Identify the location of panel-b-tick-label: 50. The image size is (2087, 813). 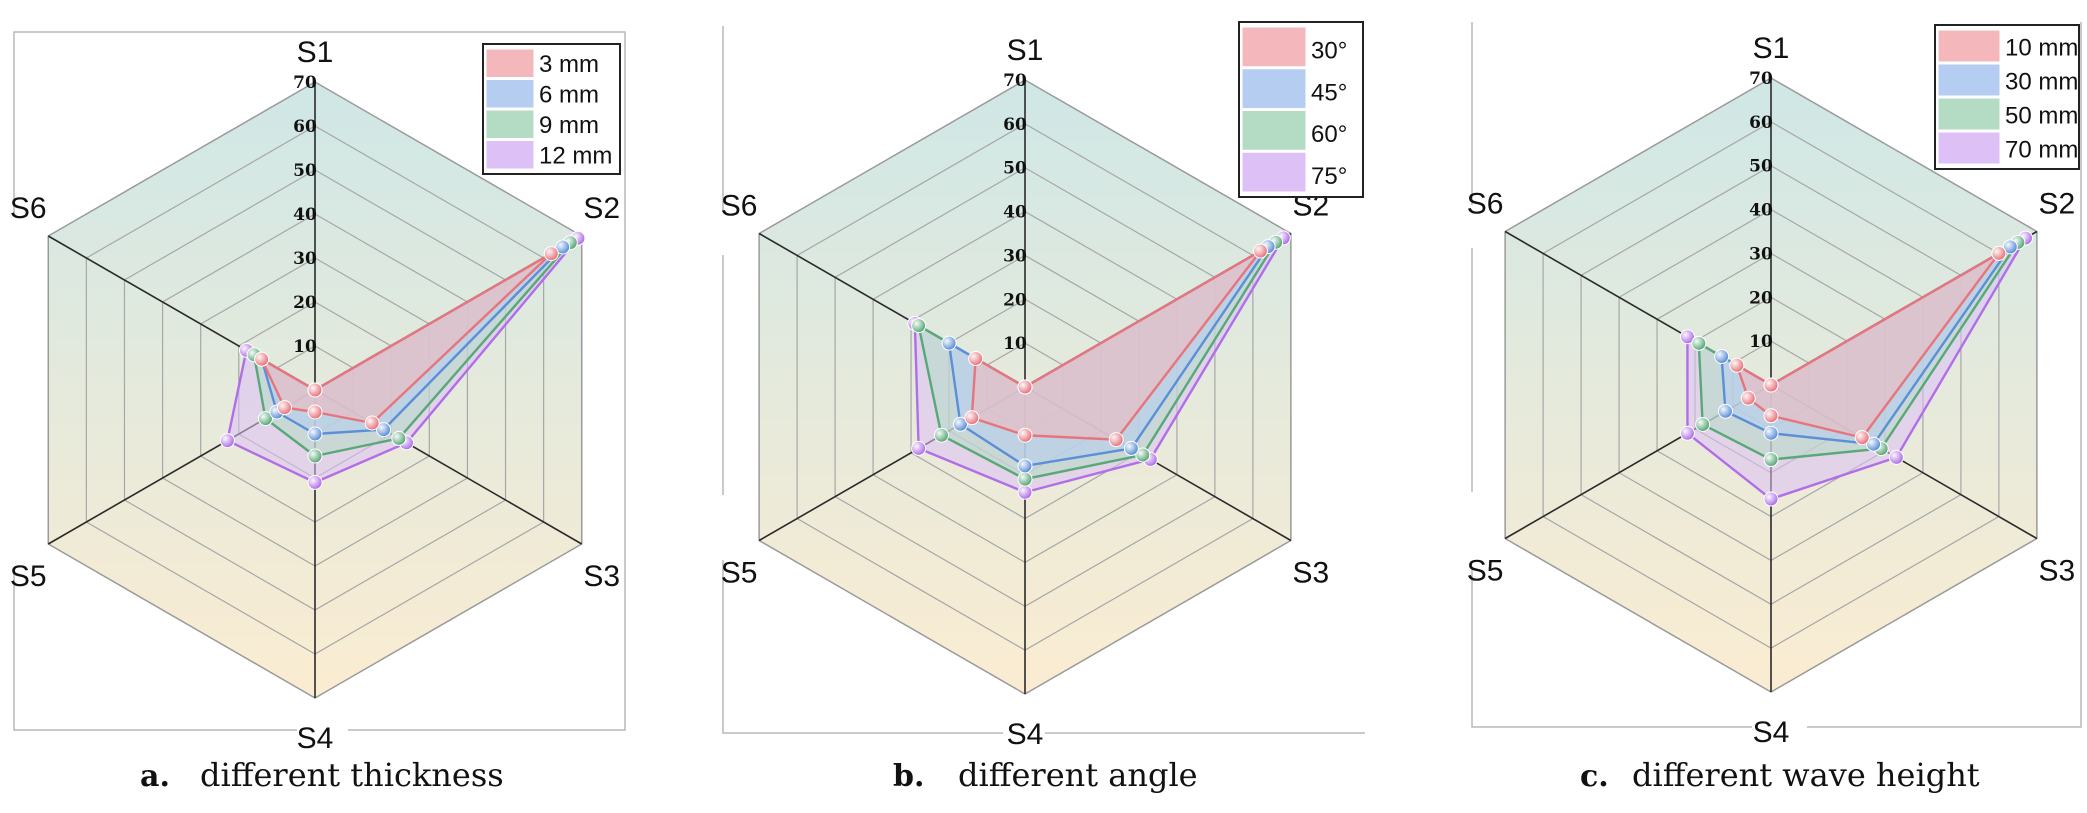
(1015, 169).